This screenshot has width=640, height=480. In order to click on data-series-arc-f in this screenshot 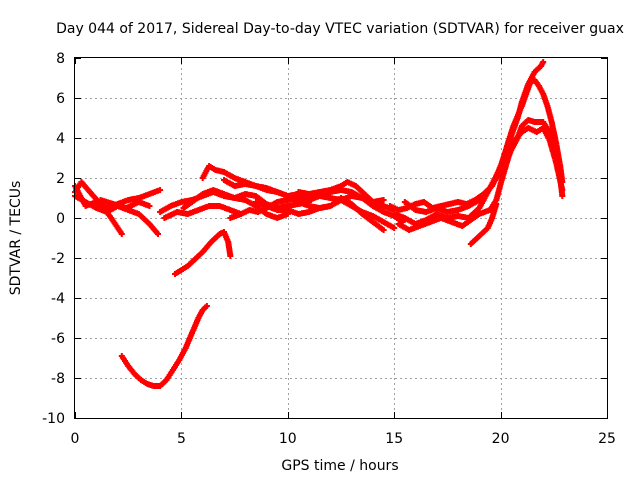, I will do `click(202, 212)`.